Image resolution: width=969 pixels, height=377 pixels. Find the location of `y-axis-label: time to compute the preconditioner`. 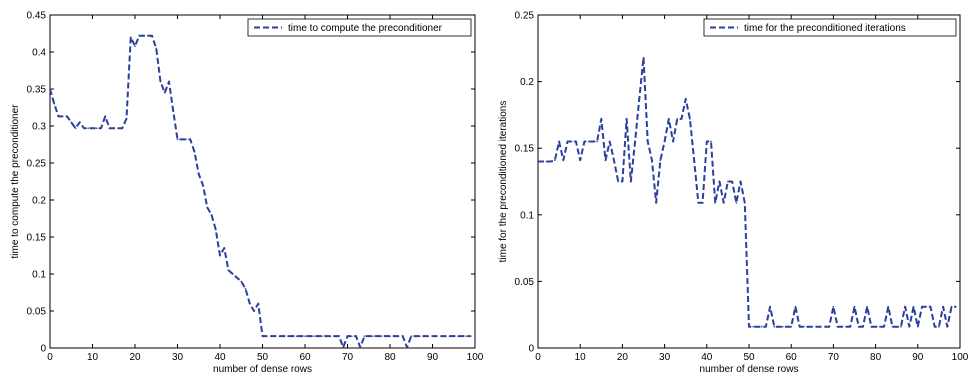

y-axis-label: time to compute the preconditioner is located at coordinates (15, 181).